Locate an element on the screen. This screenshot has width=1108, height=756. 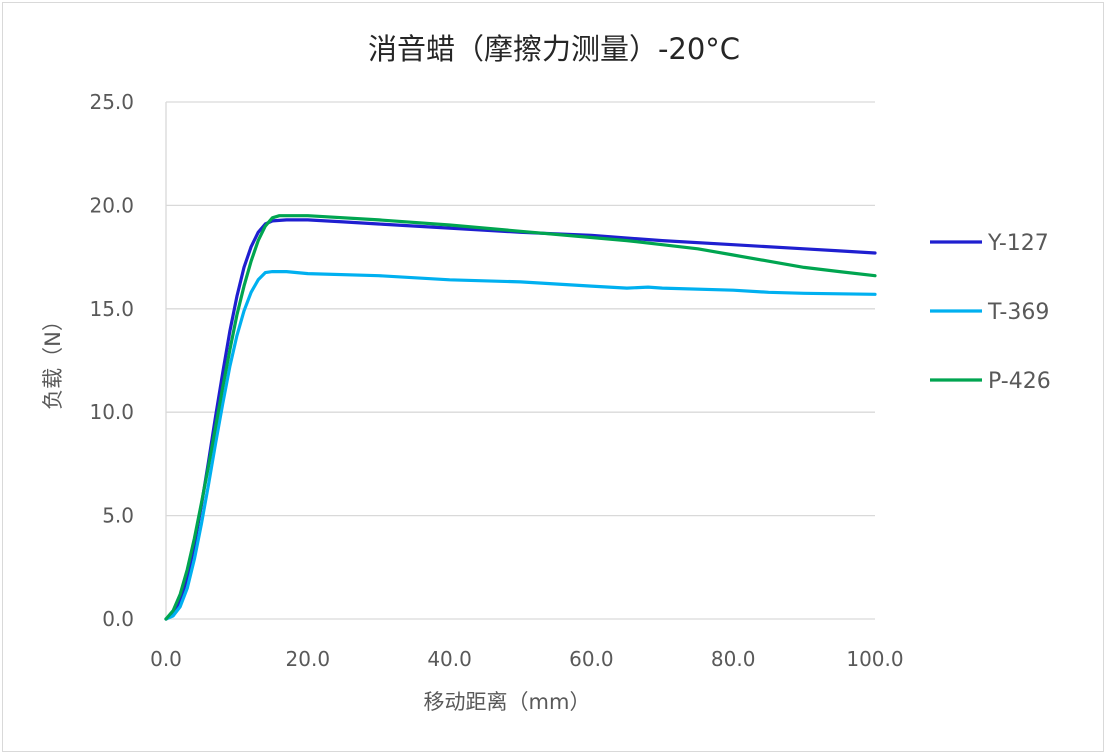
y-tick-label: 10.0 is located at coordinates (111, 412).